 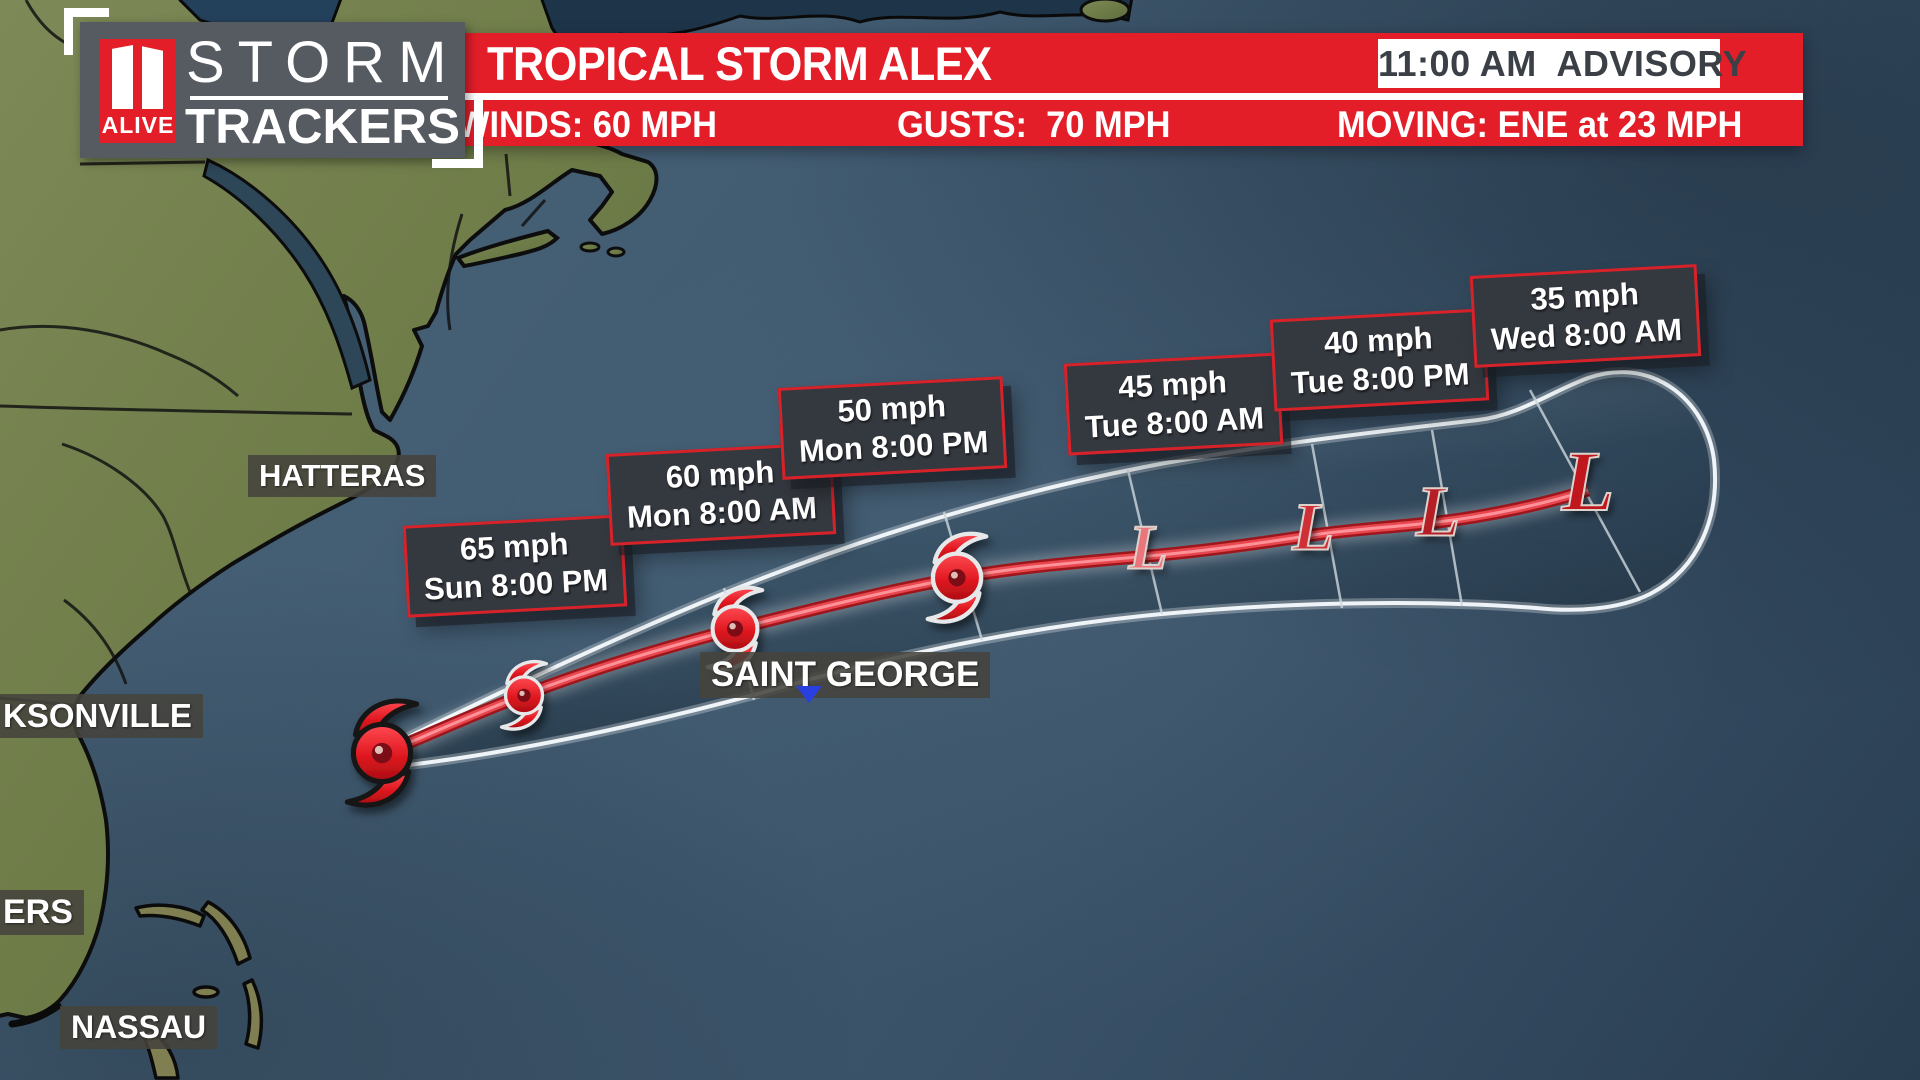 I want to click on banner-divider, so click(x=1133, y=96).